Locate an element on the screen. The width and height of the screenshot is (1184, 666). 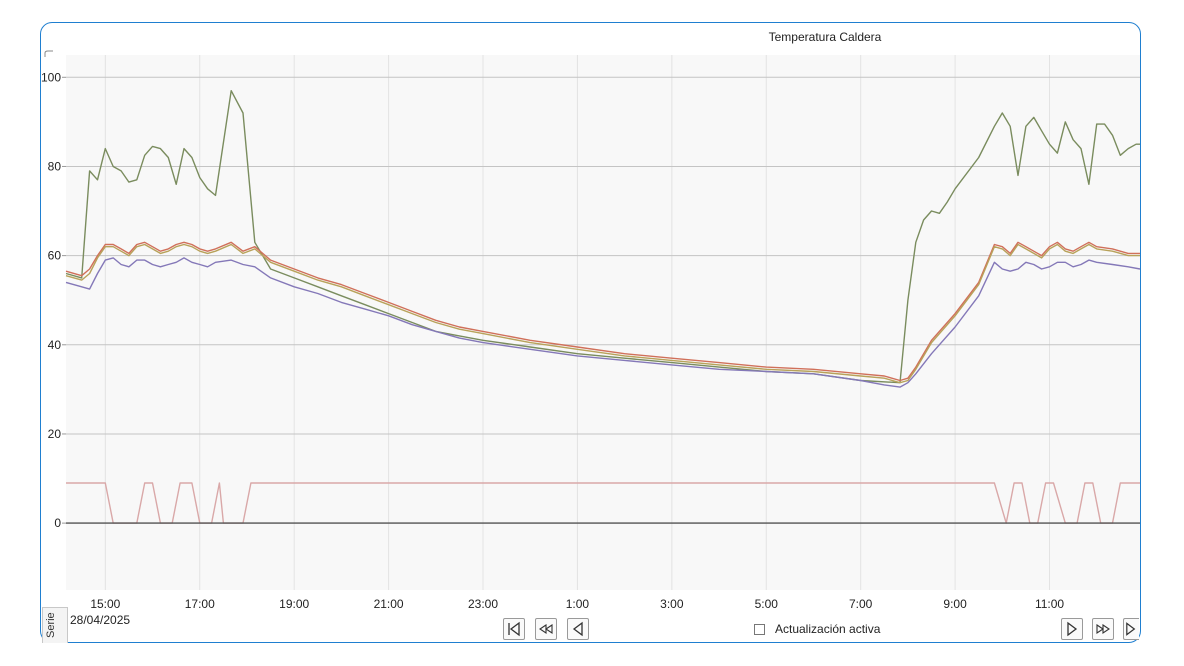
first-page-button is located at coordinates (514, 629).